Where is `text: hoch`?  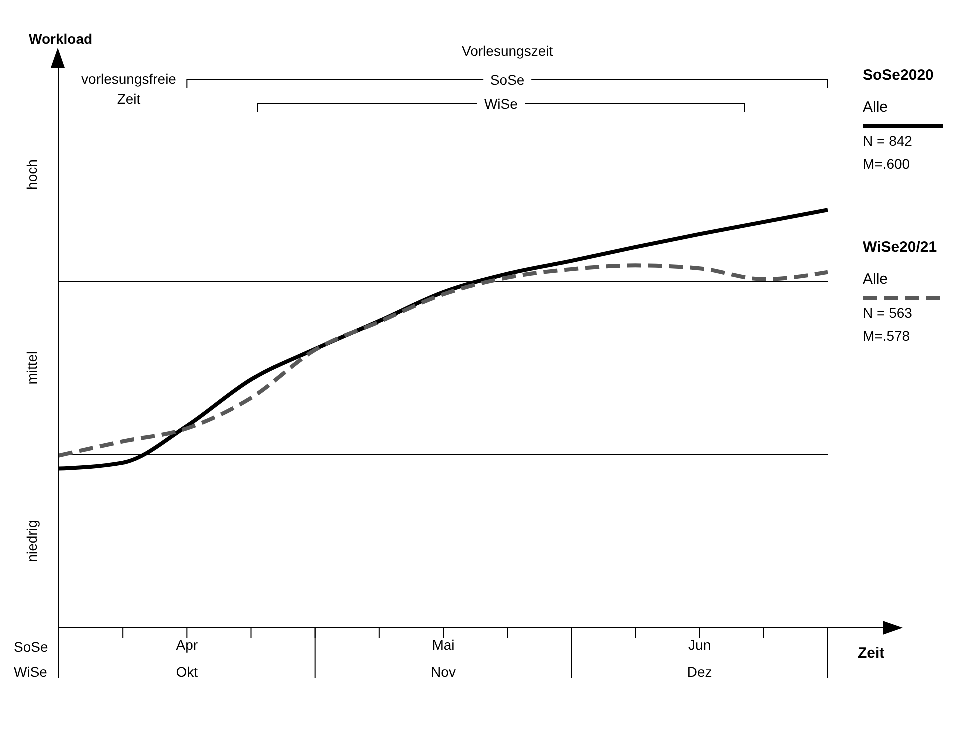 text: hoch is located at coordinates (32, 175).